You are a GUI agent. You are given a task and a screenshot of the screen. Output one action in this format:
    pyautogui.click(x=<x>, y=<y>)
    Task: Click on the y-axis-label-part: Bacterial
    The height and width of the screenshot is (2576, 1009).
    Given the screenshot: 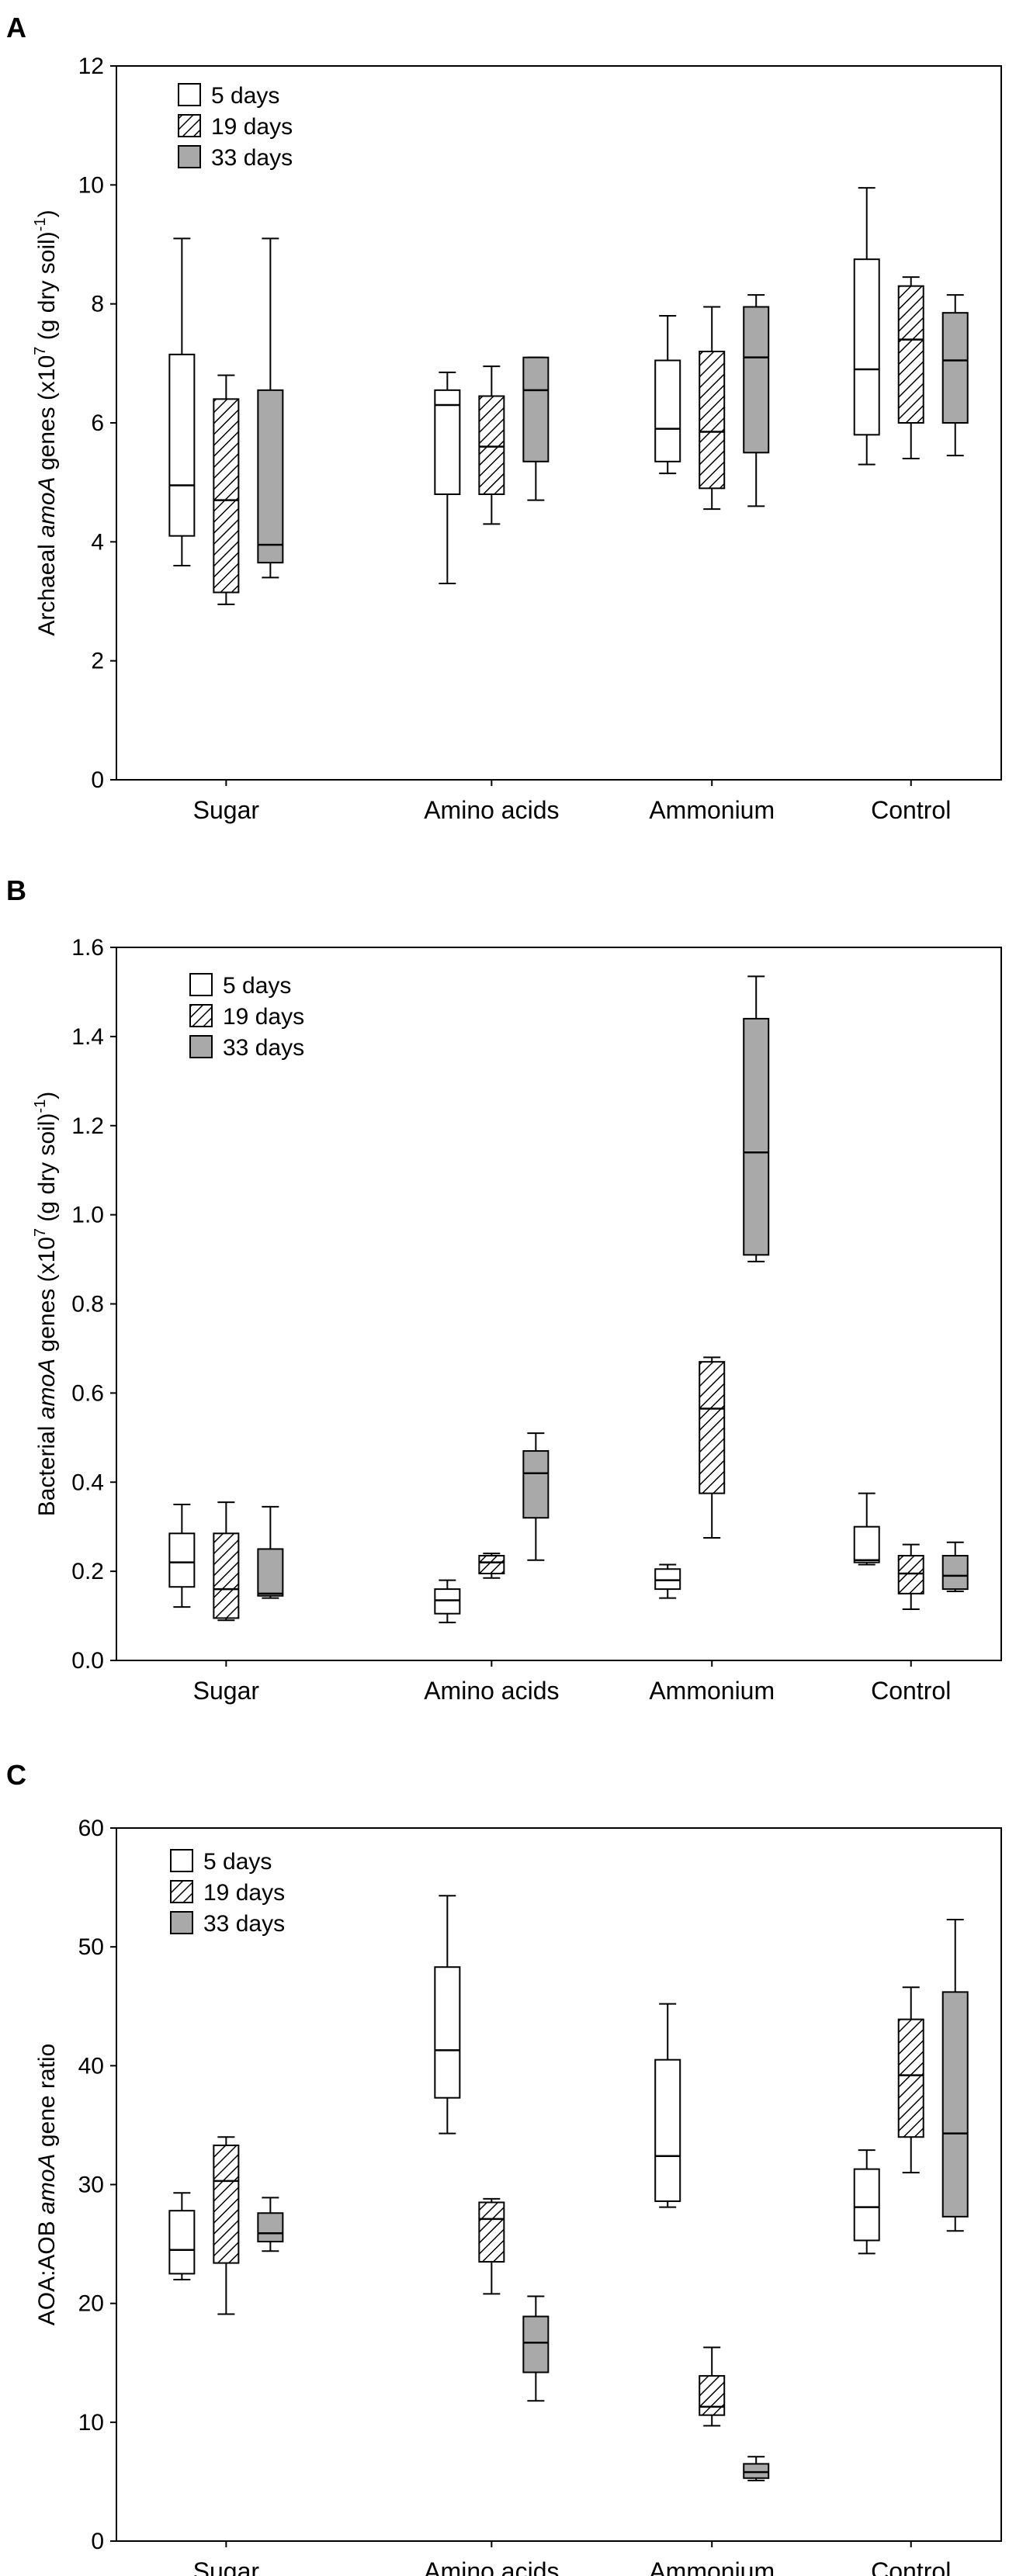 What is the action you would take?
    pyautogui.click(x=47, y=1467)
    